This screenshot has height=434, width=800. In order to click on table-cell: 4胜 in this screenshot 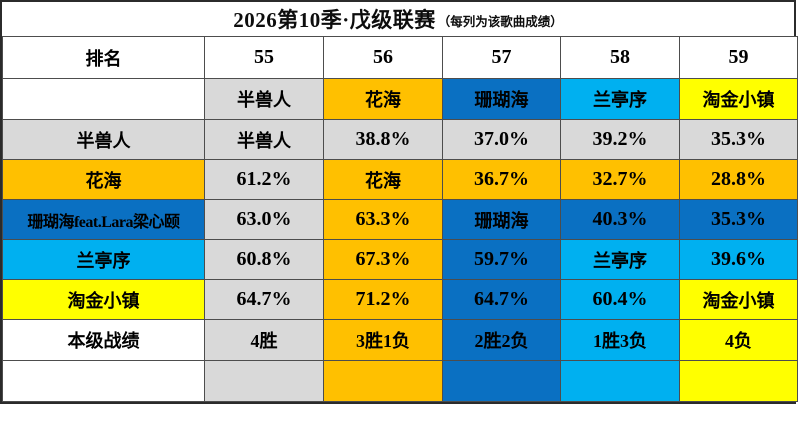, I will do `click(264, 340)`.